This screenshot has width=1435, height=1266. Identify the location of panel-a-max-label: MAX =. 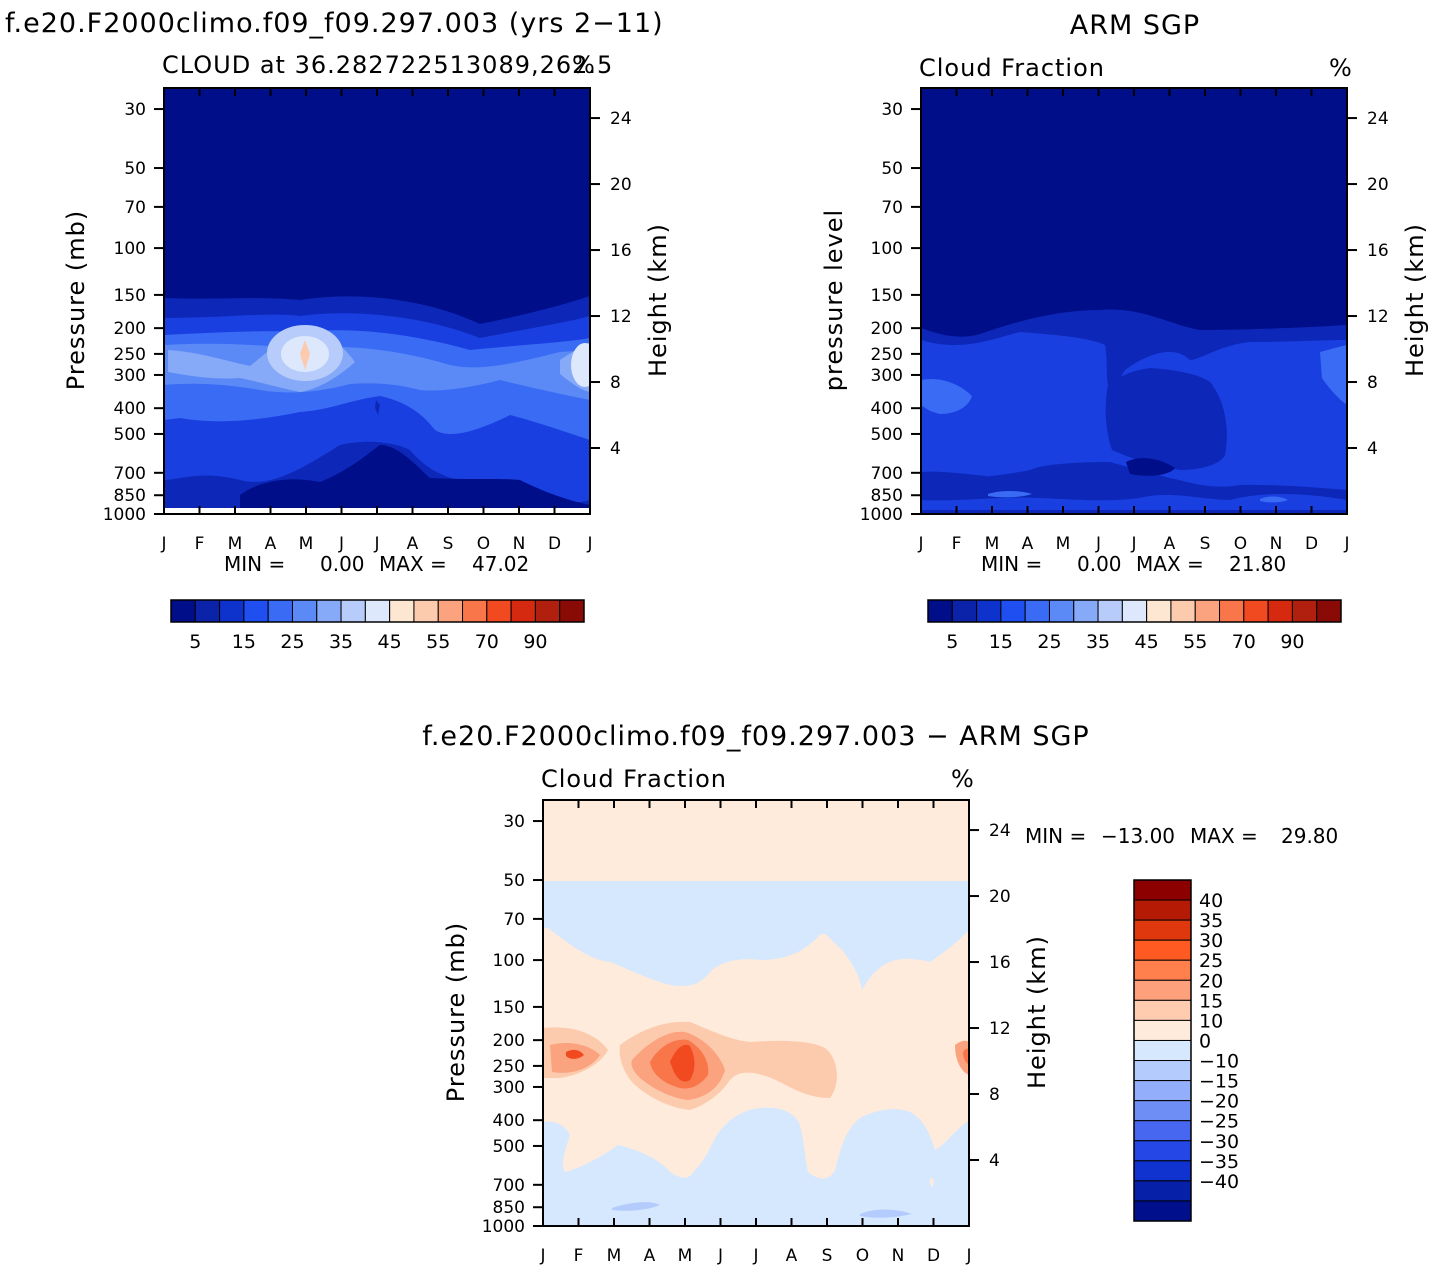
(413, 564).